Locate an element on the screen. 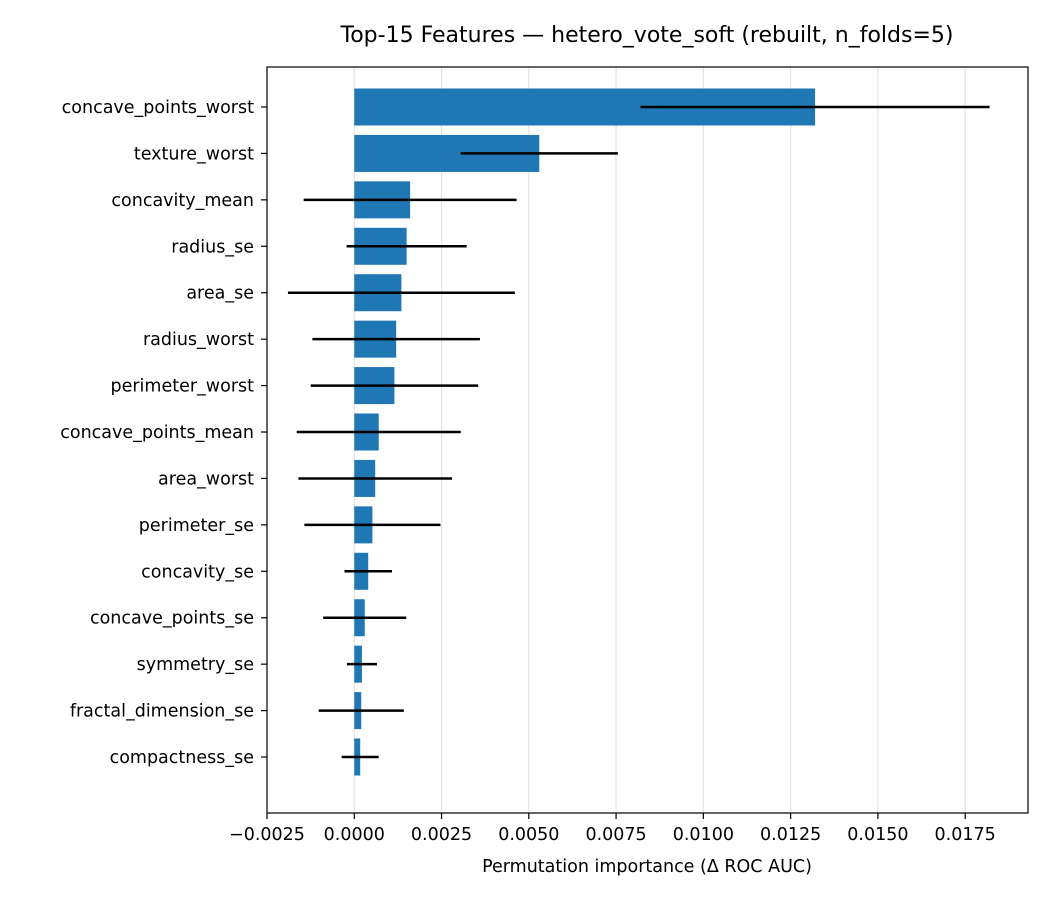  x-tick-label: 0.0000 is located at coordinates (354, 835).